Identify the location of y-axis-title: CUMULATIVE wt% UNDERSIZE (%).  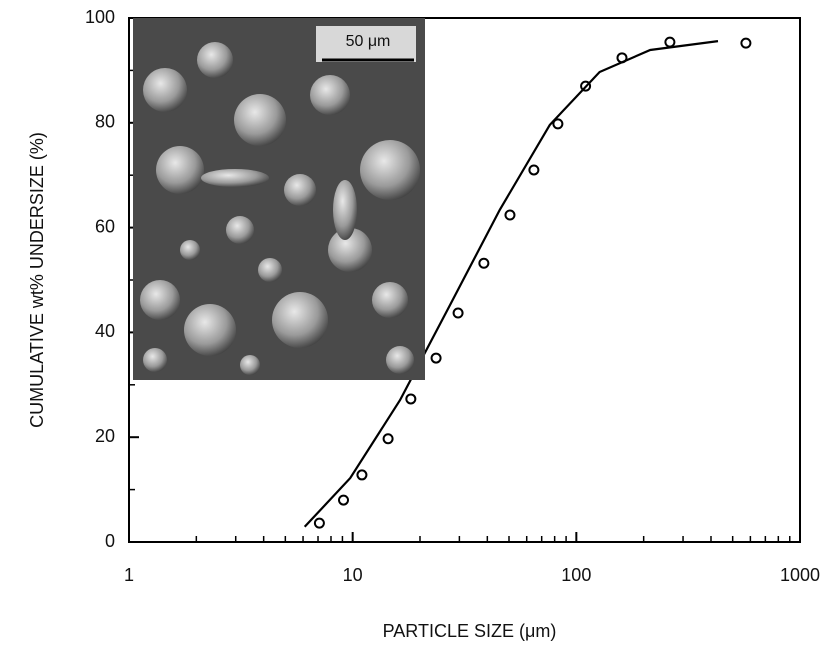
(37, 280).